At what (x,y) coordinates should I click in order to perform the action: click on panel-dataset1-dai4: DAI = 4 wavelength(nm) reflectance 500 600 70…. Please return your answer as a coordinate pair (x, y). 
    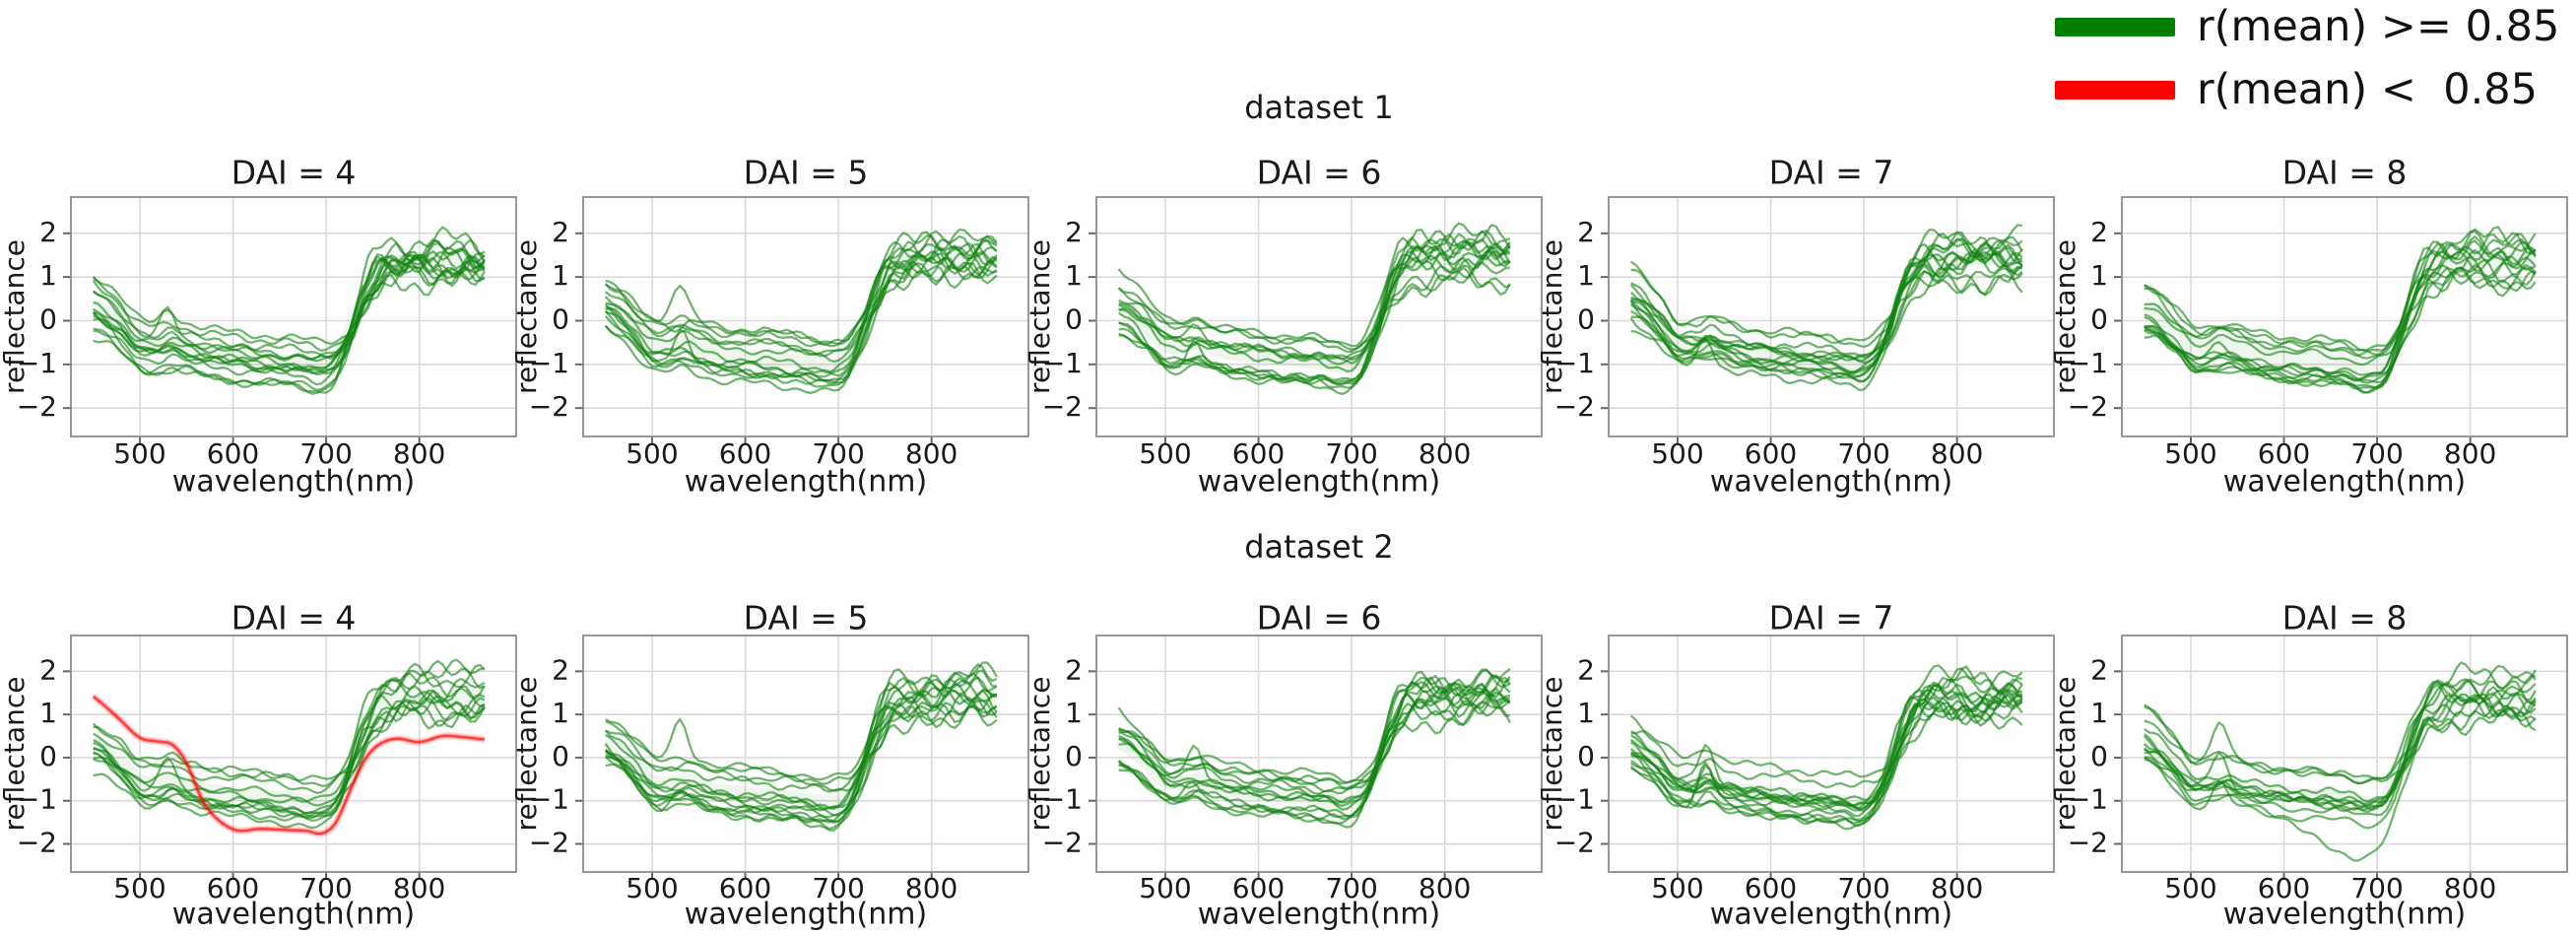
    Looking at the image, I should click on (259, 327).